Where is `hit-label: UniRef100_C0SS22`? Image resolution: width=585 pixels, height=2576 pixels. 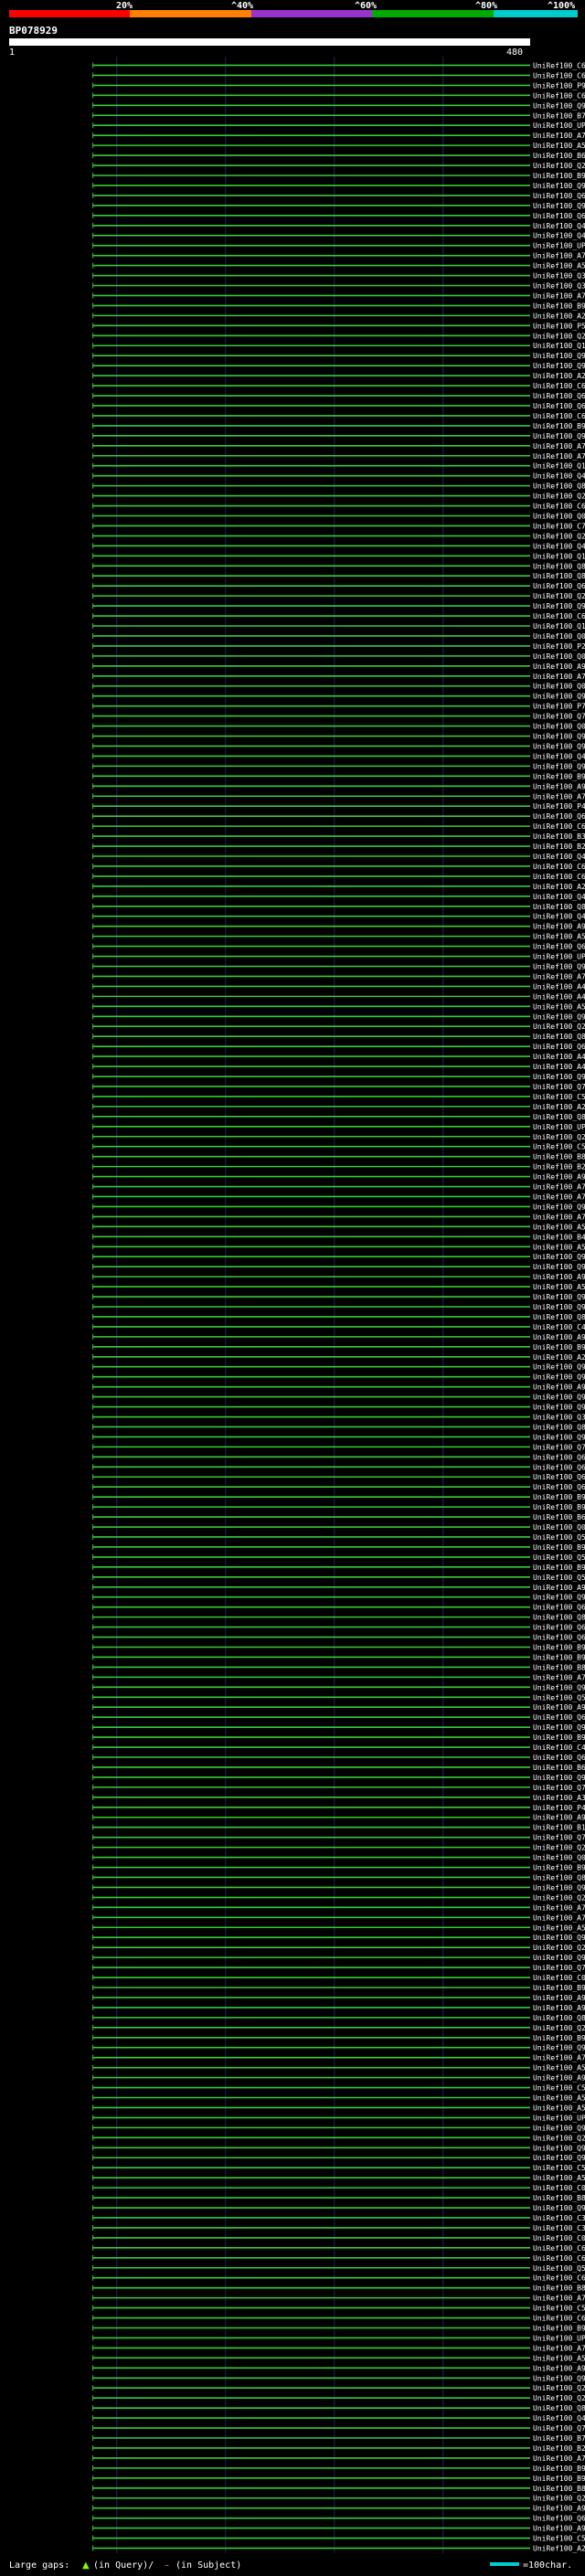 hit-label: UniRef100_C0SS22 is located at coordinates (559, 2188).